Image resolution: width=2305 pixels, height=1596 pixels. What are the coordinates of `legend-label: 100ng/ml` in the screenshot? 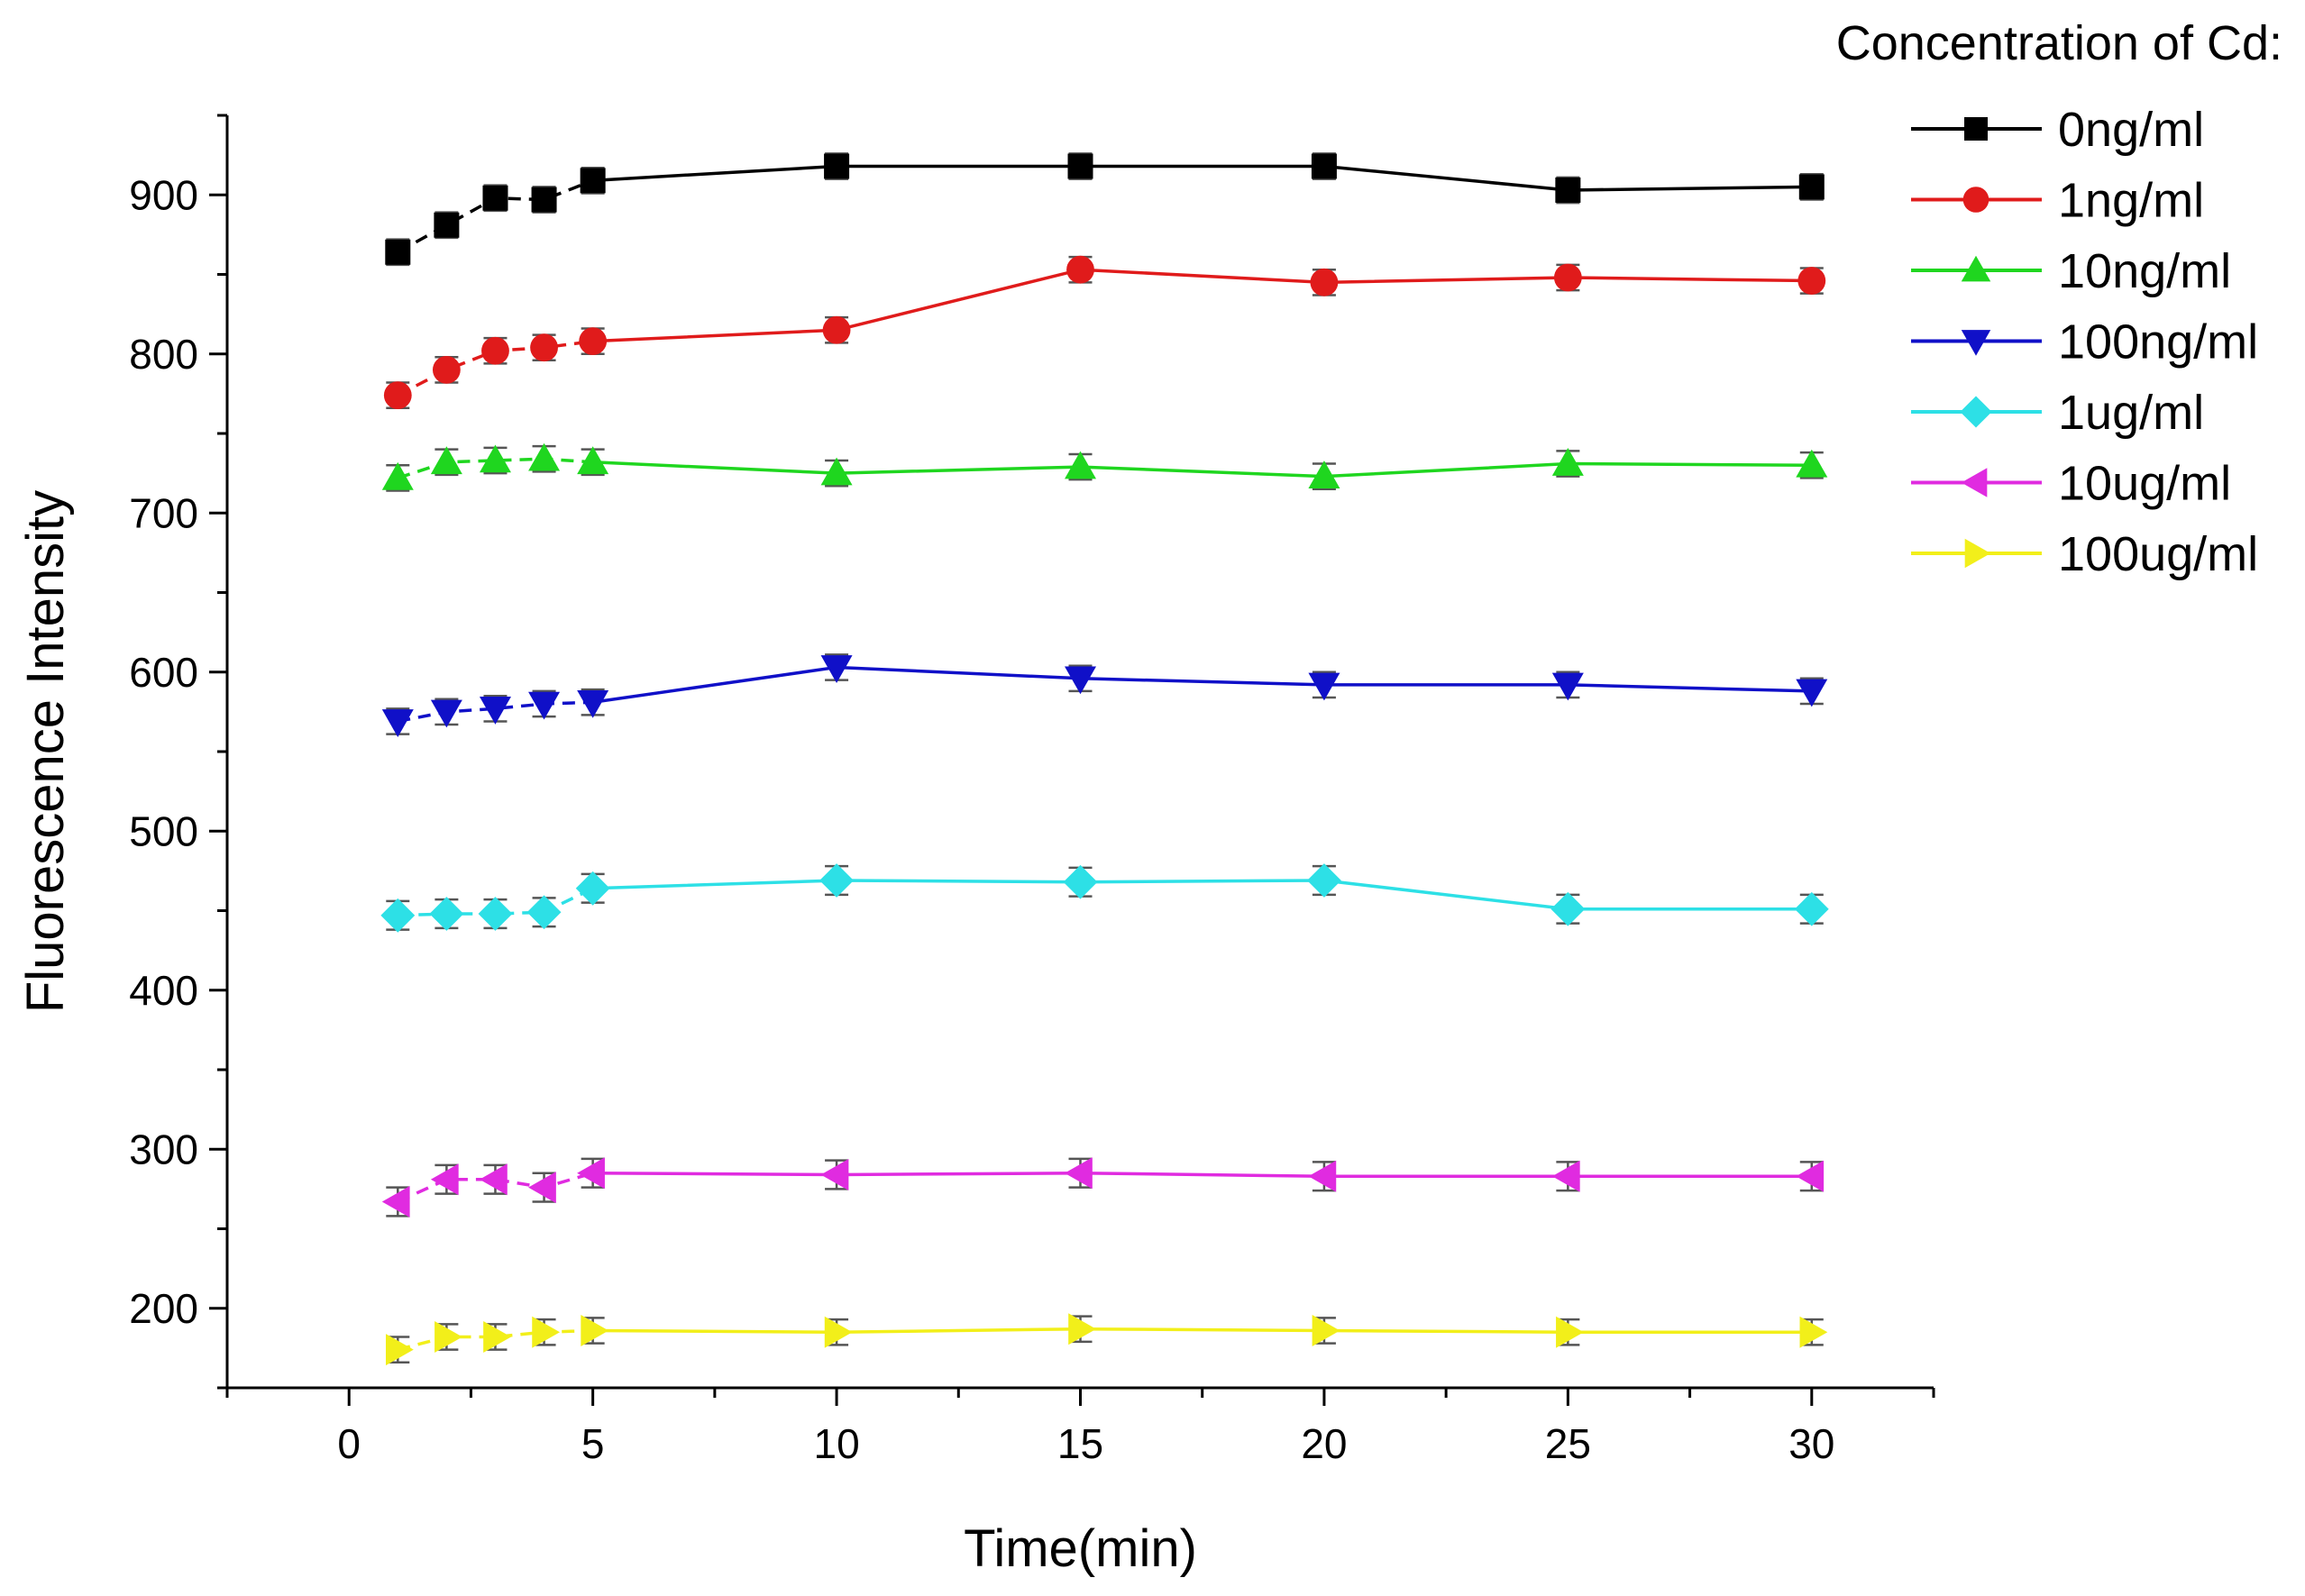 It's located at (2158, 342).